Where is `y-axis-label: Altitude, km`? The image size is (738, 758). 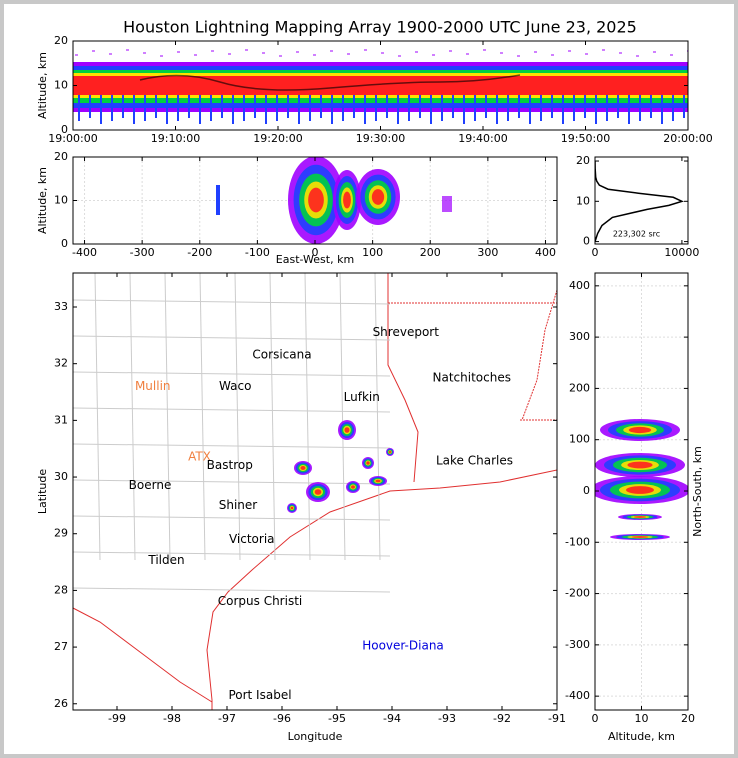 y-axis-label: Altitude, km is located at coordinates (42, 85).